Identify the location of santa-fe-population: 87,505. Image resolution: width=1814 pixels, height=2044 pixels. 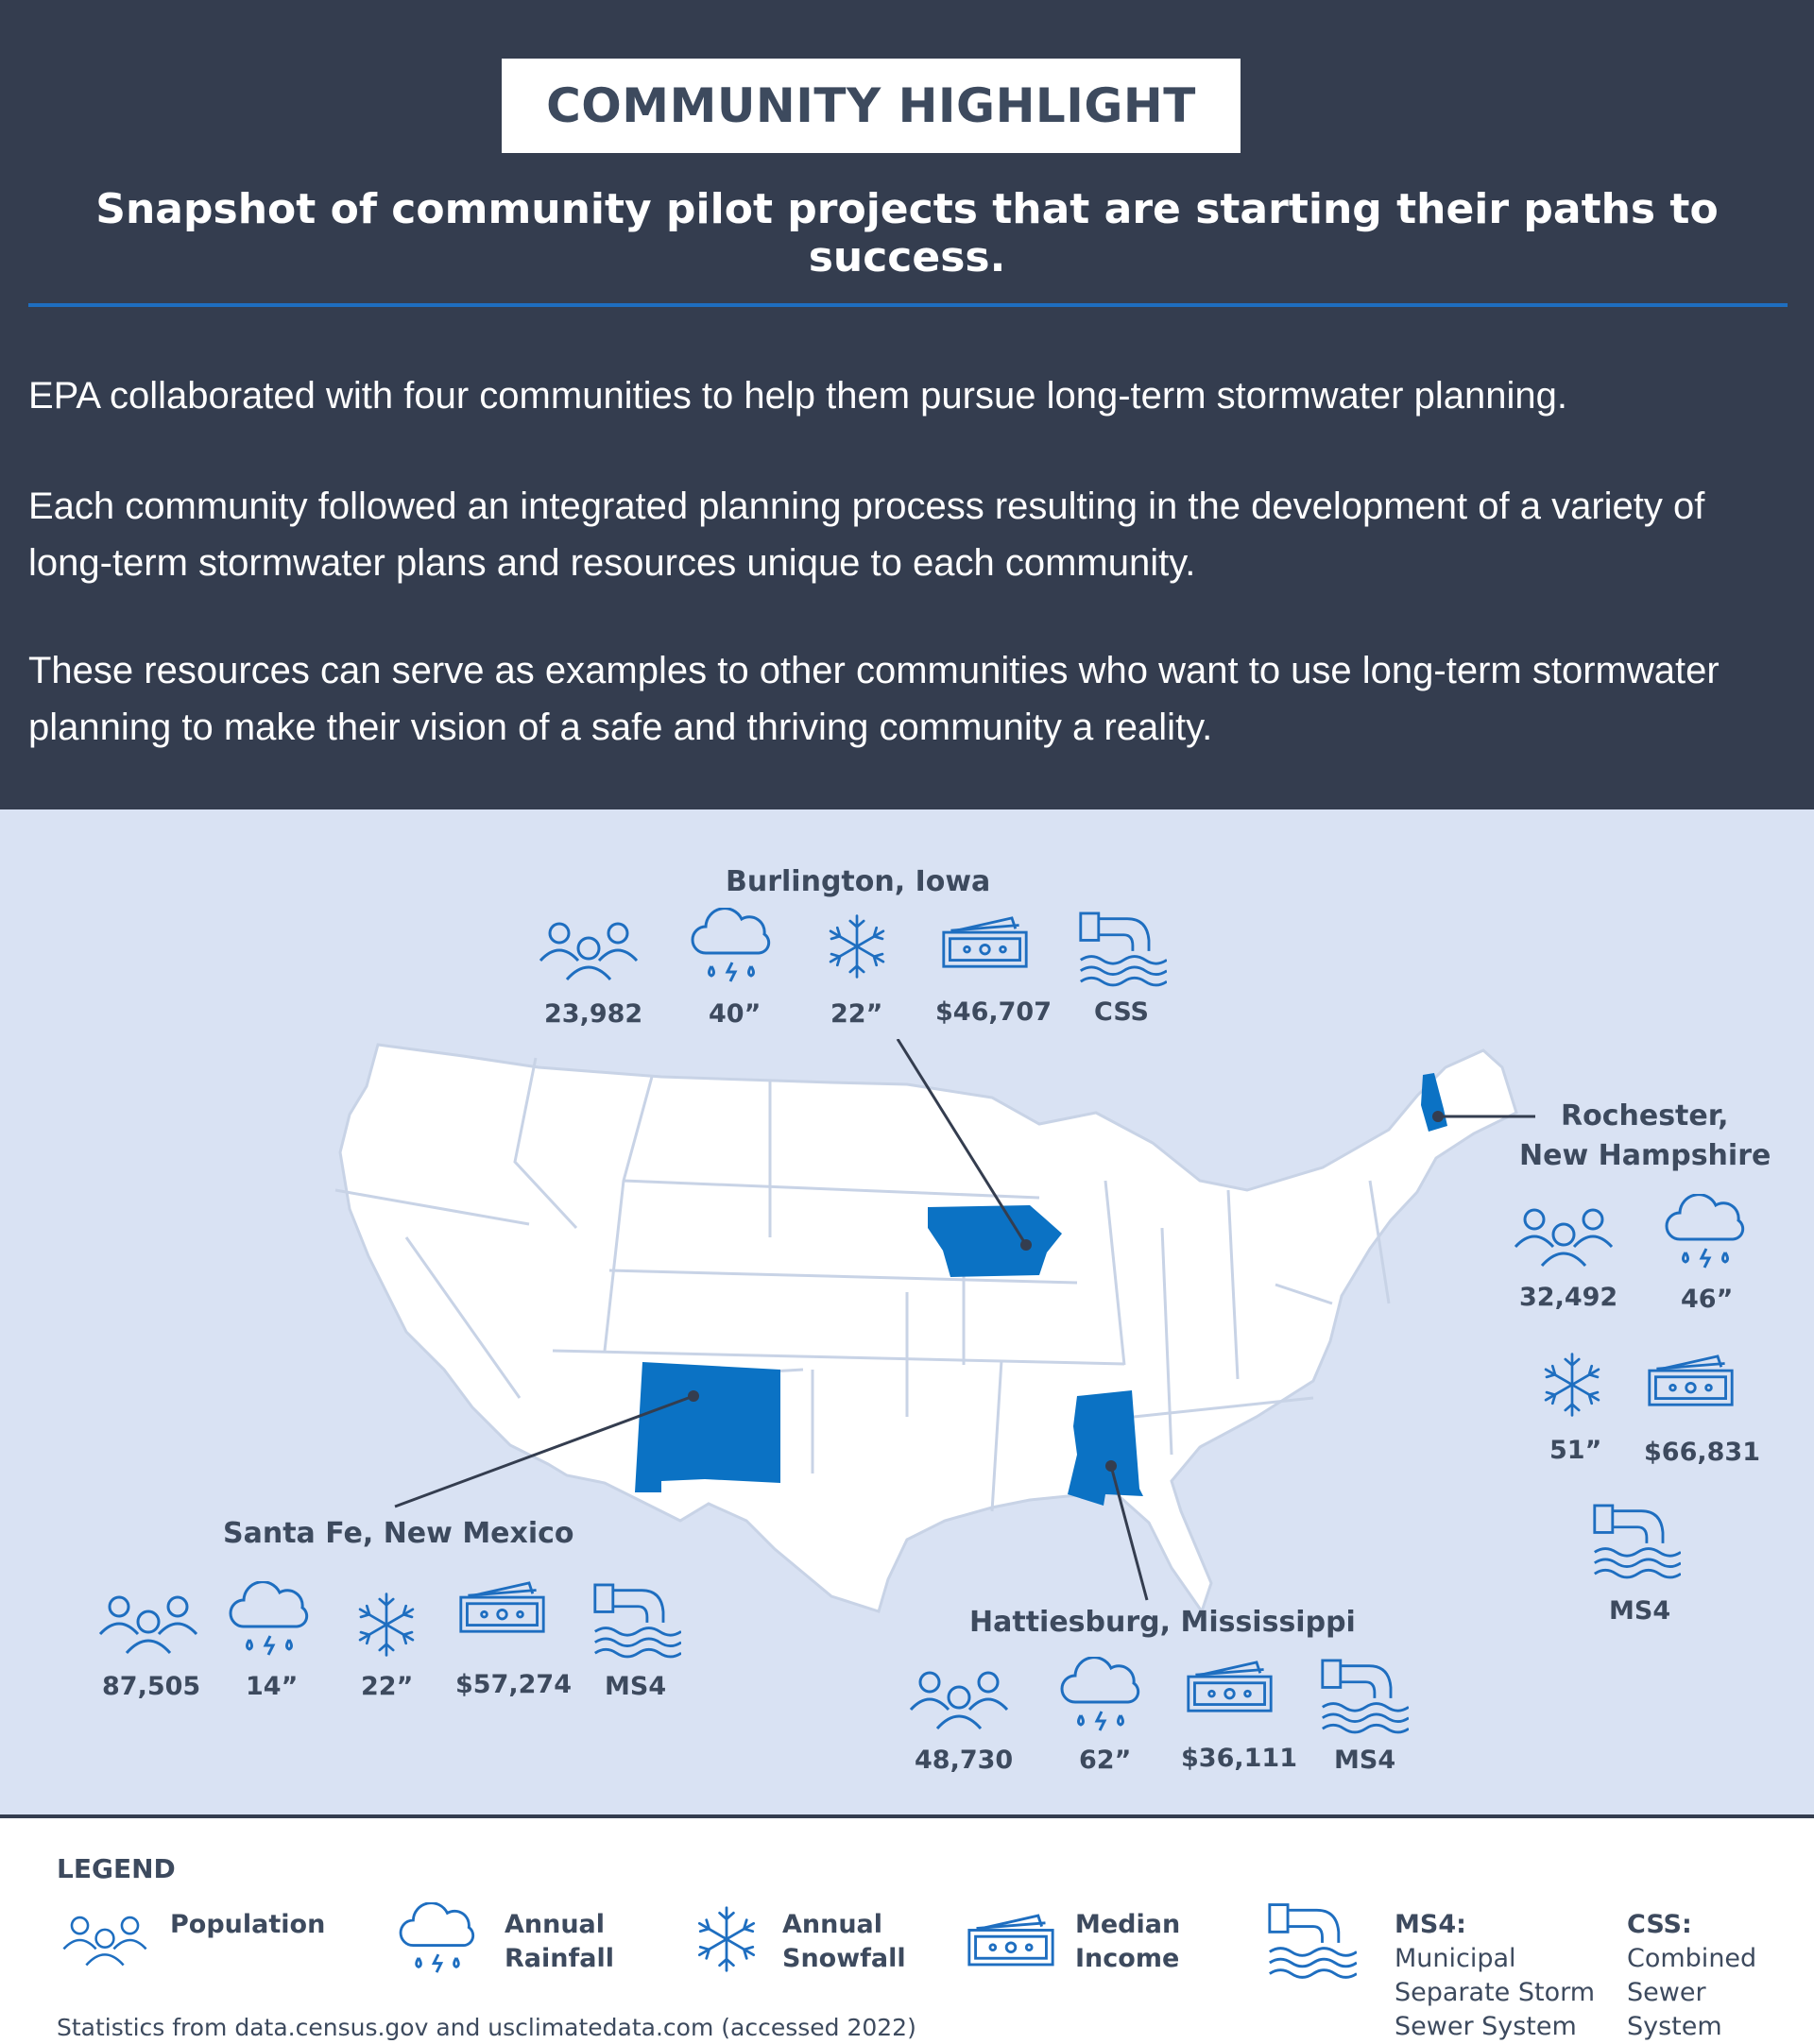
(152, 1687).